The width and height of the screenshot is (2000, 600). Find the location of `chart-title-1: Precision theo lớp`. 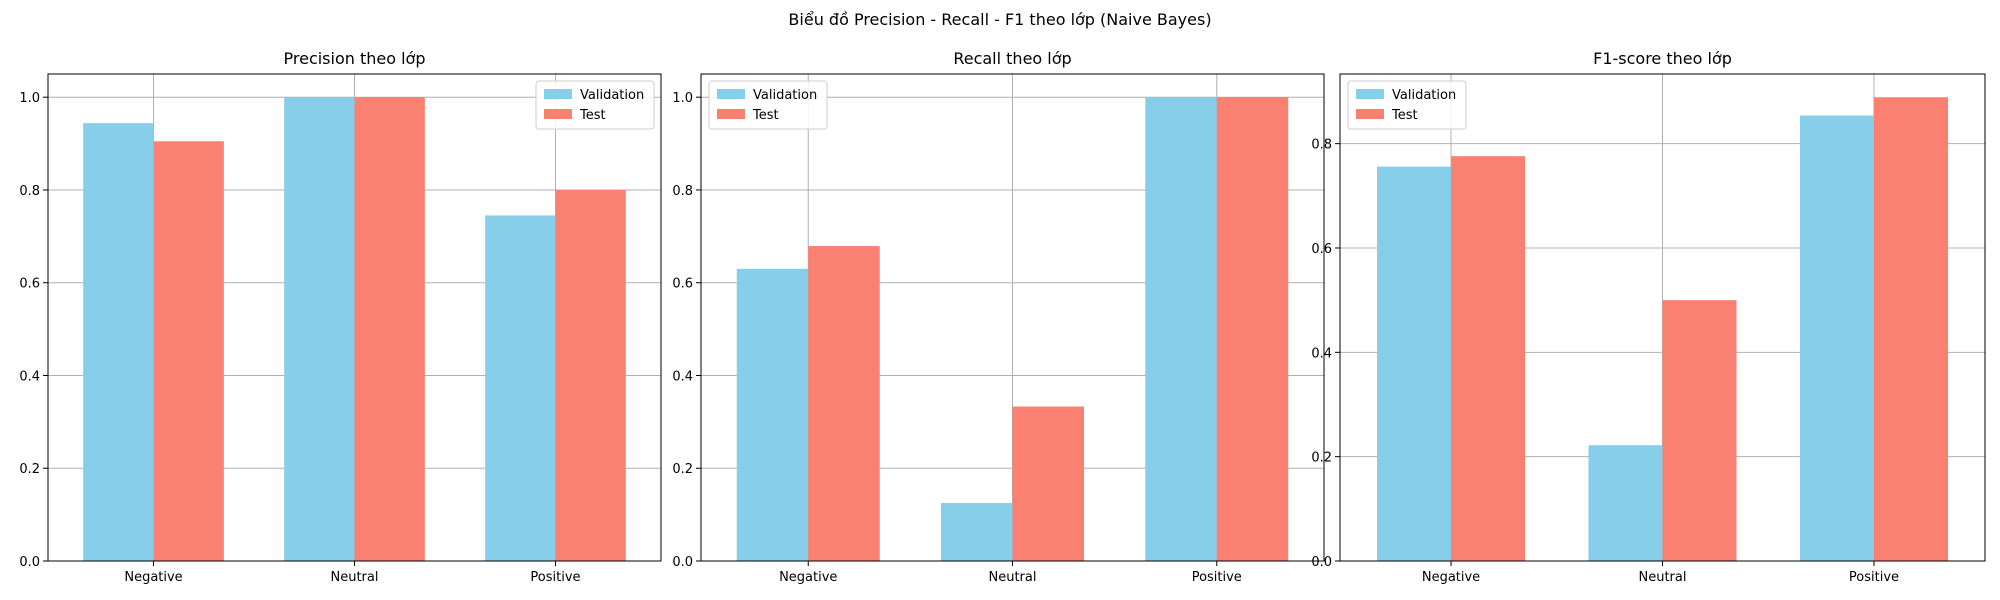

chart-title-1: Precision theo lớp is located at coordinates (355, 58).